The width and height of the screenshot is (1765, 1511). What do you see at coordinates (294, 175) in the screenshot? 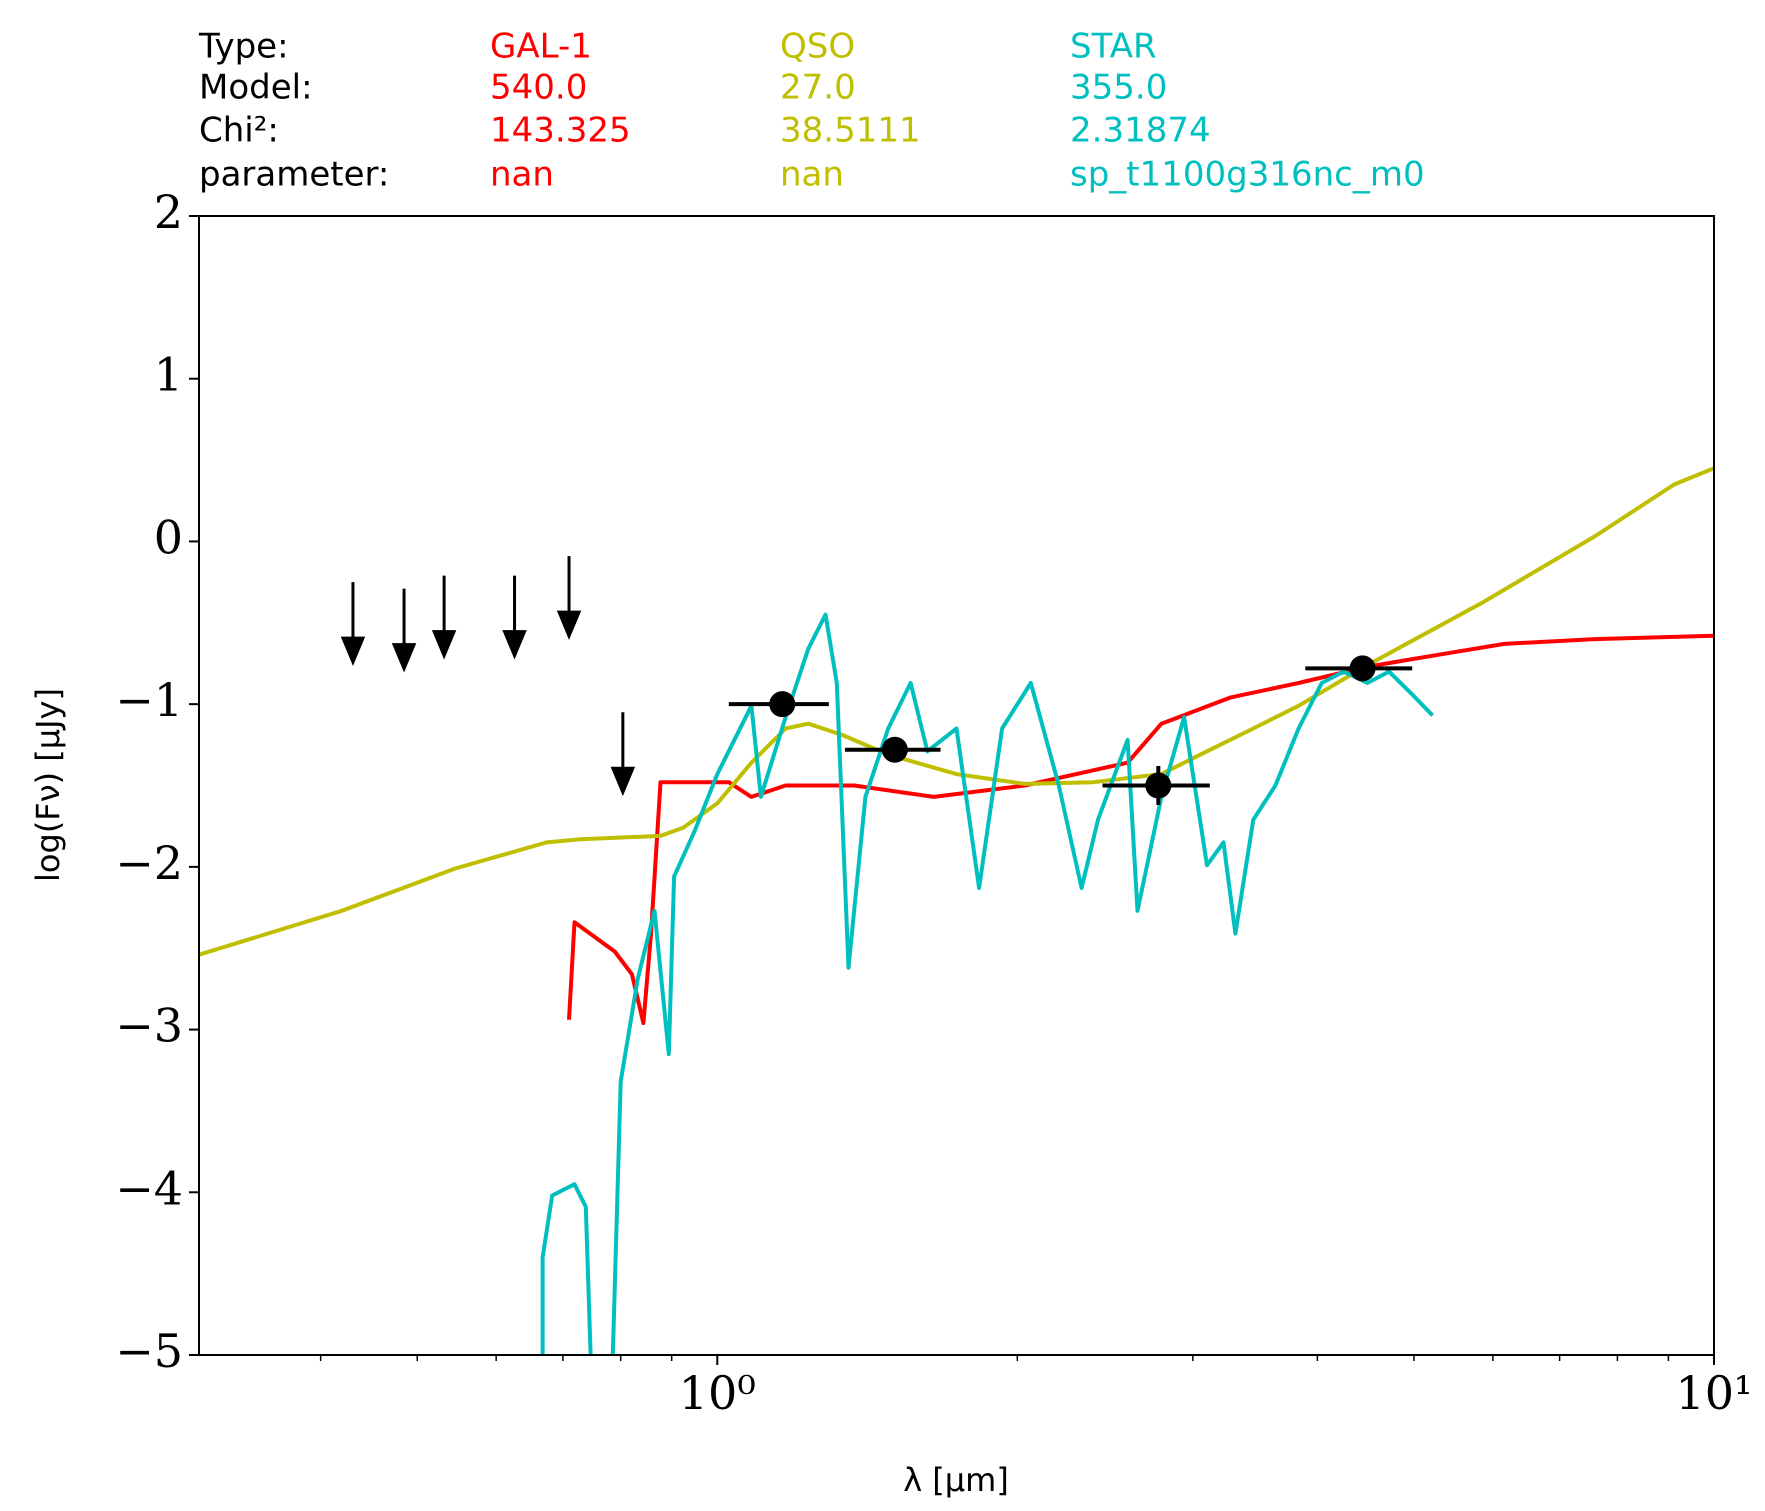
I see `info-label: parameter:` at bounding box center [294, 175].